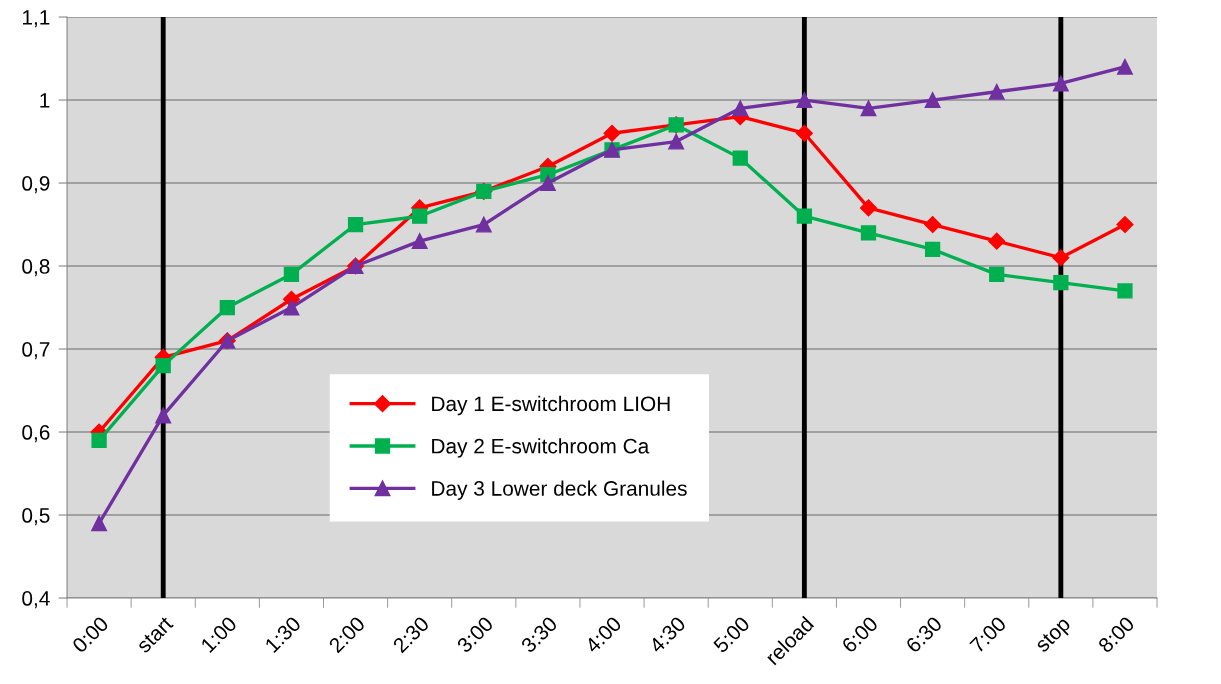 The image size is (1221, 684). I want to click on y-tick-label: 0,9, so click(36, 185).